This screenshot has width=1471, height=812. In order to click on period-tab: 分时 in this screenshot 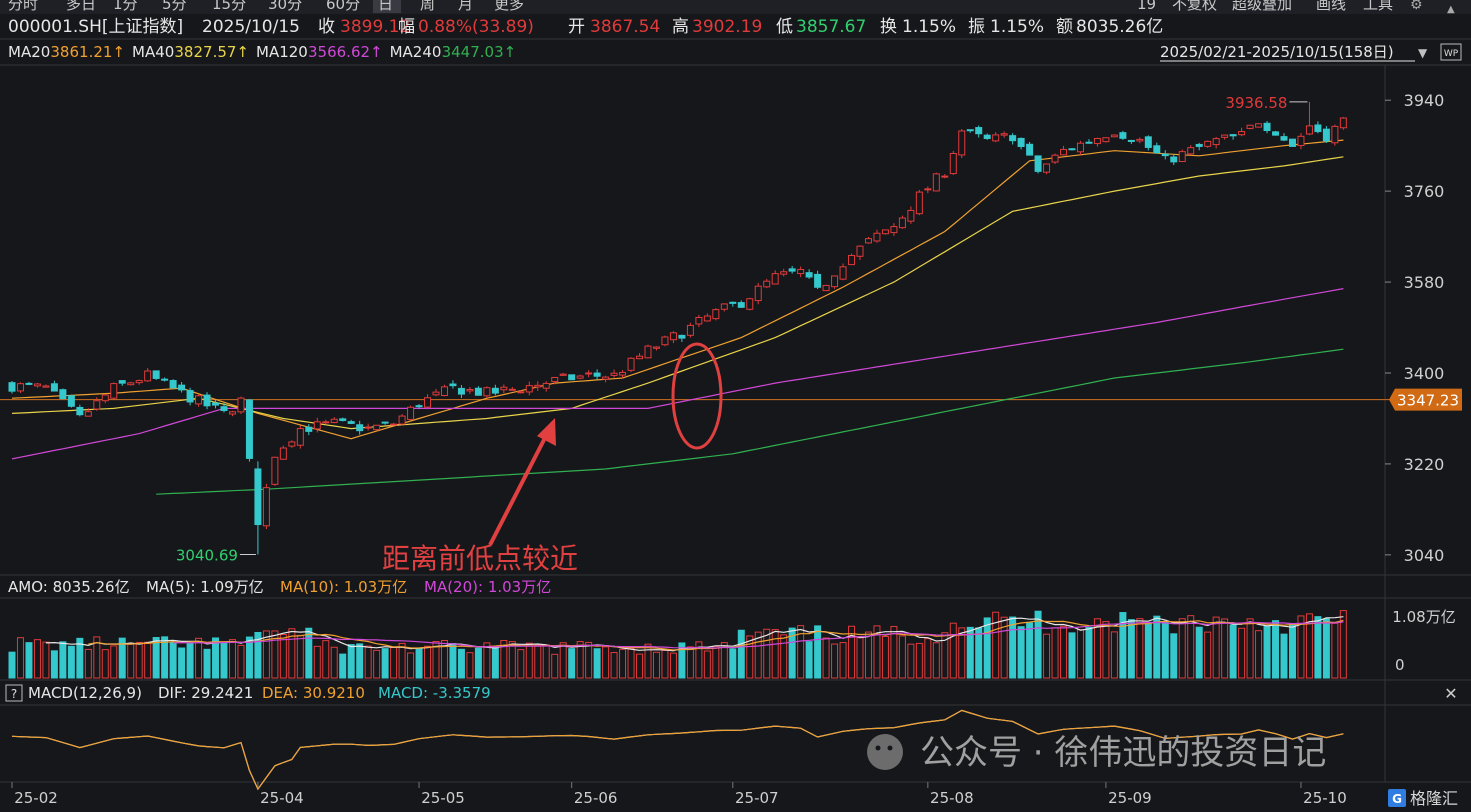, I will do `click(23, 6)`.